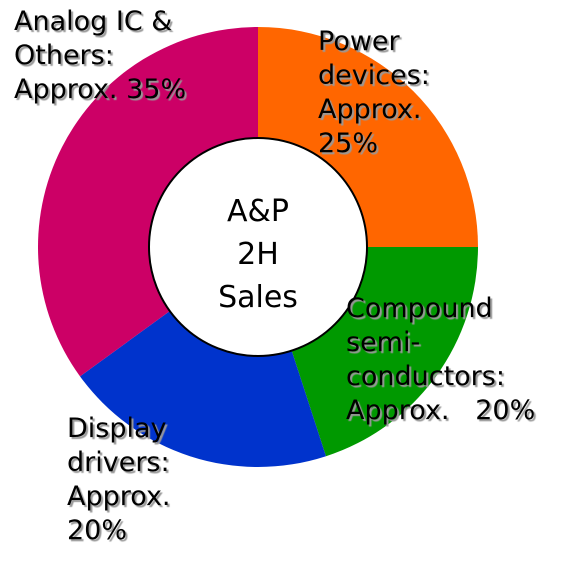 The height and width of the screenshot is (562, 577). What do you see at coordinates (425, 342) in the screenshot?
I see `category-label: Compound semi-conductors:` at bounding box center [425, 342].